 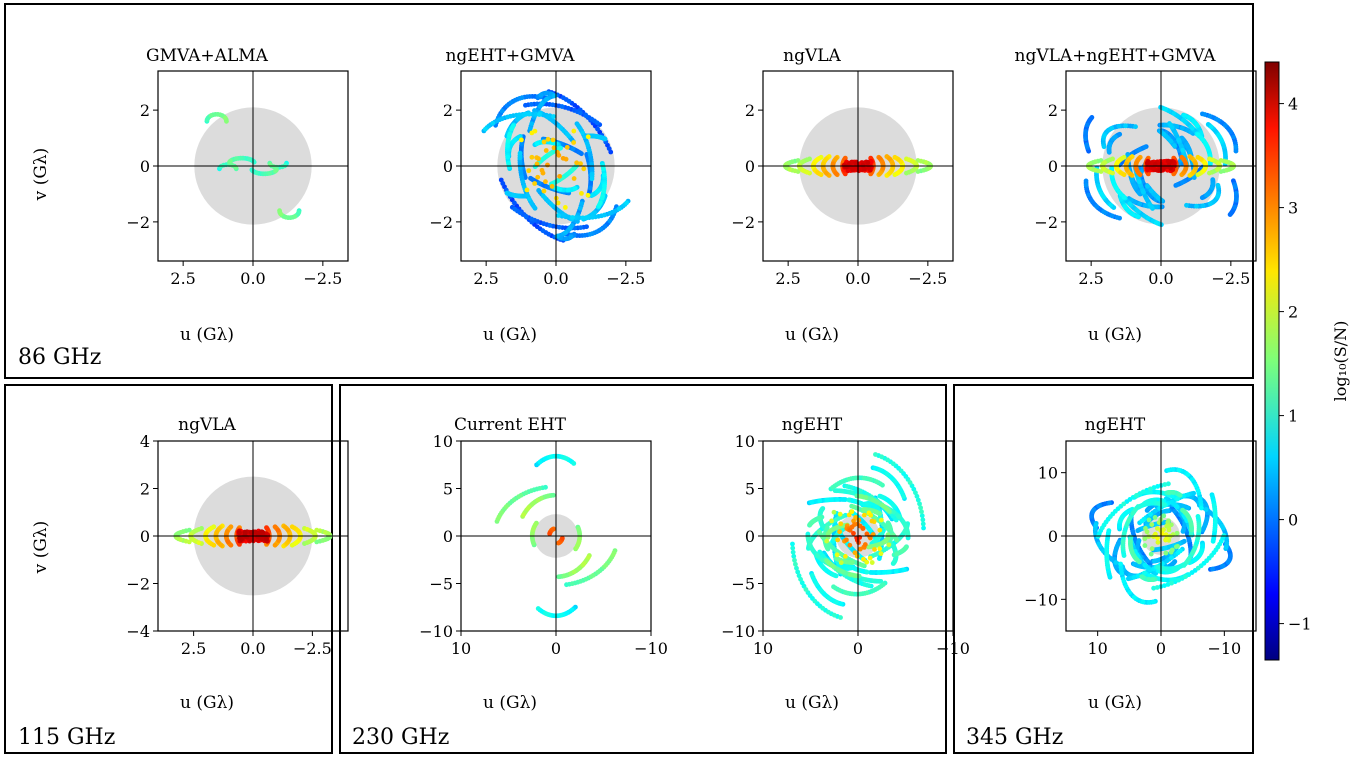 I want to click on panel-ngvla-ngeht-gmva: ngVLA+ngEHT+GMVA u (Gλ) 2.5 0.0 −2.520−2, so click(x=1136, y=195).